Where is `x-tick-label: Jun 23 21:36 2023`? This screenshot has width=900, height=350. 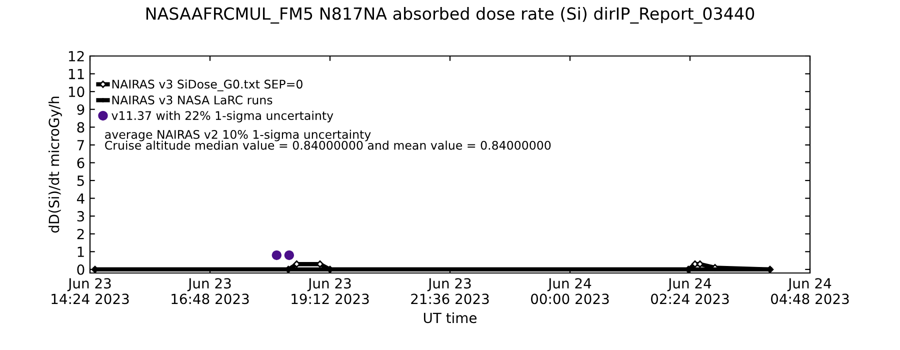
x-tick-label: Jun 23 21:36 2023 is located at coordinates (450, 291).